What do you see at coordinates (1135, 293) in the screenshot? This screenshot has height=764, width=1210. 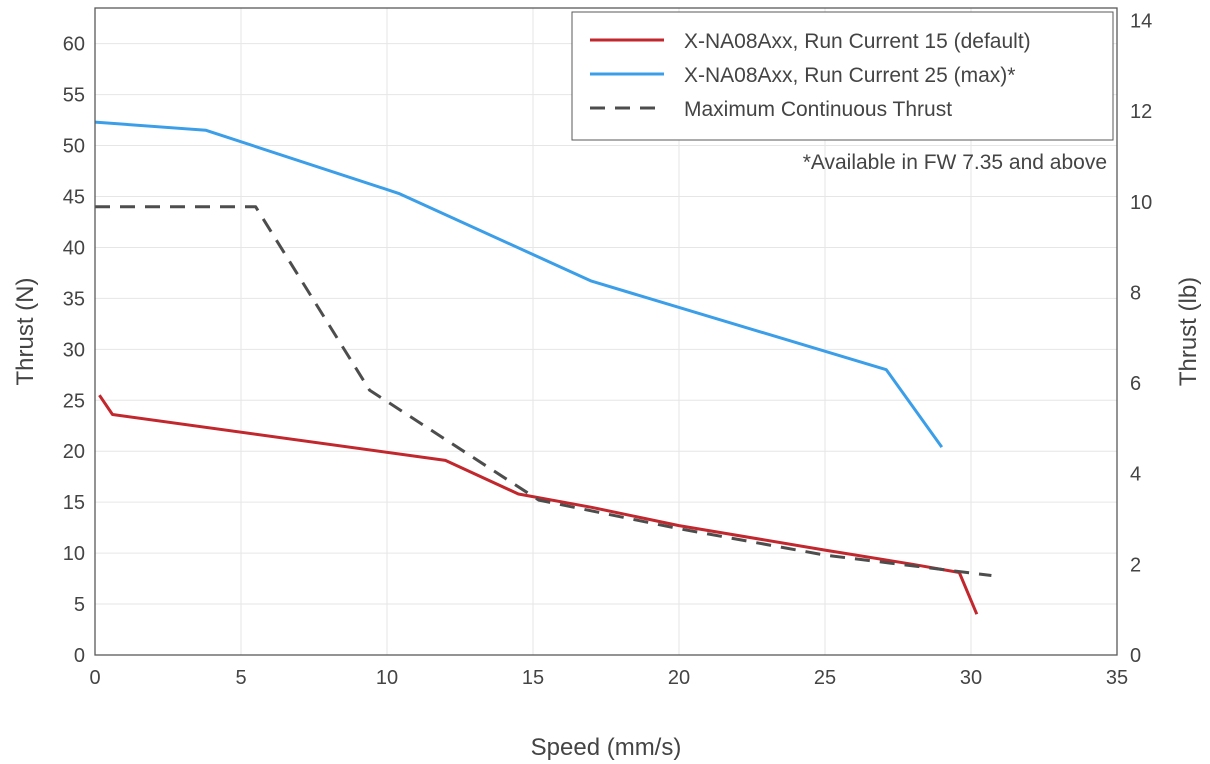 I see `y-right-tick-label: 8` at bounding box center [1135, 293].